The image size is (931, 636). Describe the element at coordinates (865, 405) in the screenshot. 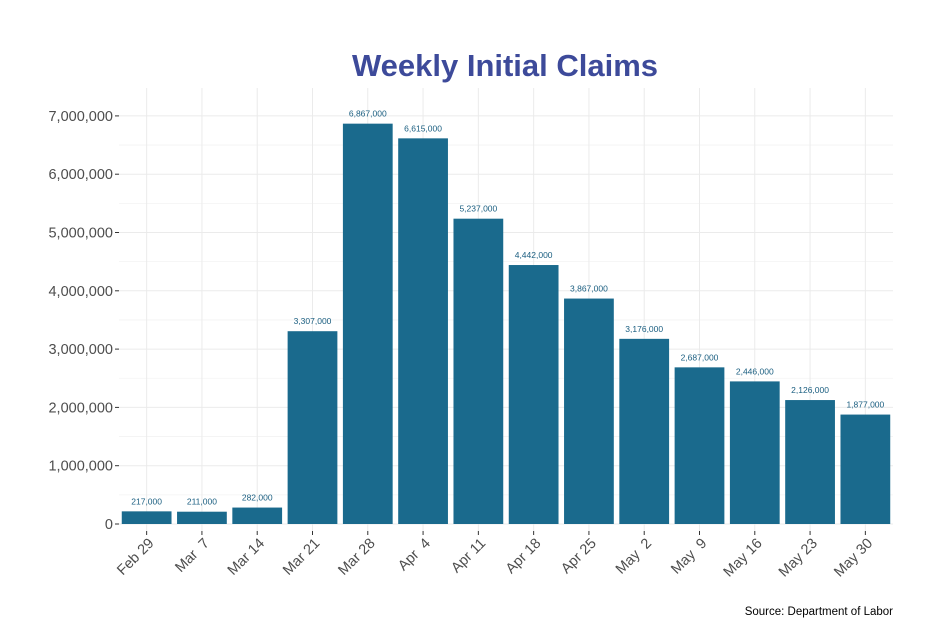

I see `data-label: 1,877,000` at that location.